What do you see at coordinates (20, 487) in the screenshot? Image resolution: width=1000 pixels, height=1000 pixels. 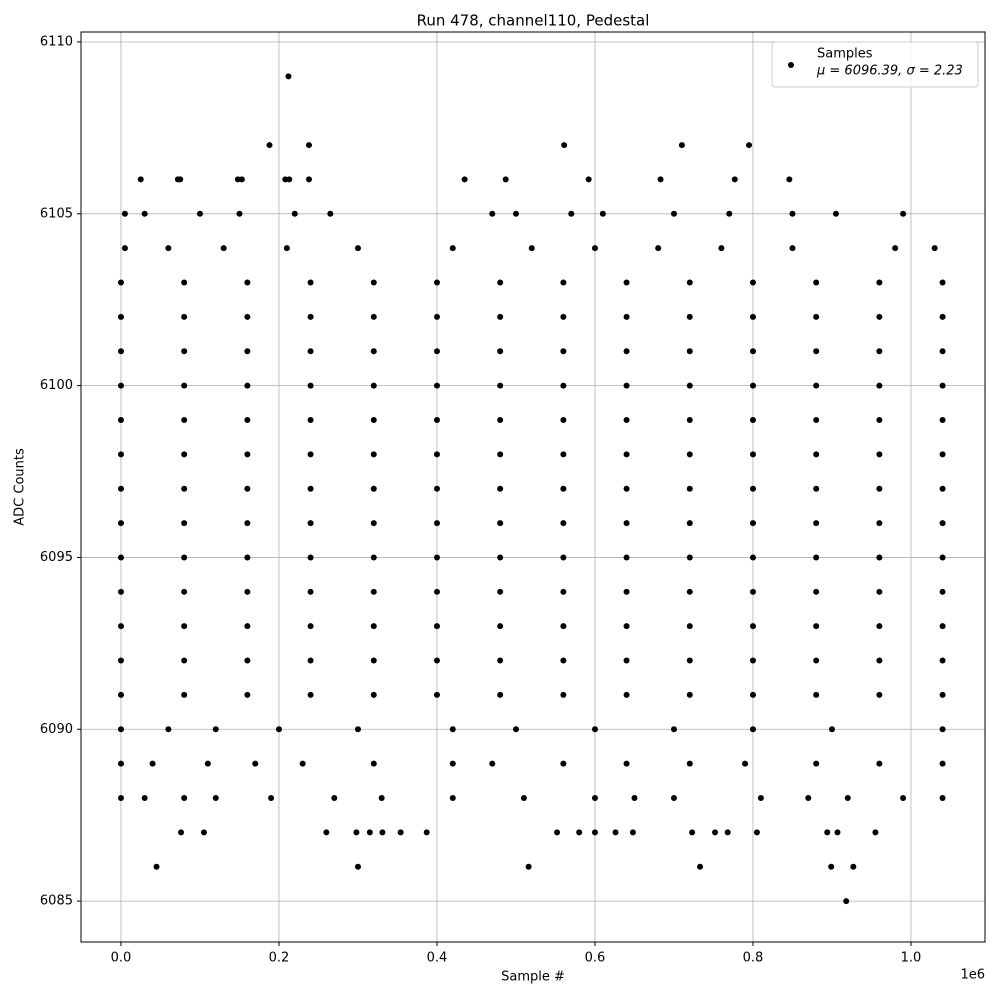 I see `y-axis-label: ADC Counts` at bounding box center [20, 487].